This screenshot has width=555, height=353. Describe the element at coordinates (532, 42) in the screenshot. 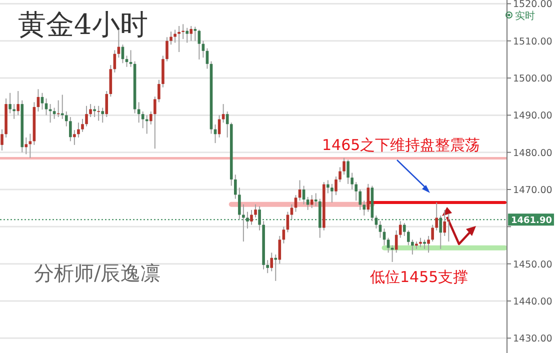

I see `y-tick-label: 1510.00` at that location.